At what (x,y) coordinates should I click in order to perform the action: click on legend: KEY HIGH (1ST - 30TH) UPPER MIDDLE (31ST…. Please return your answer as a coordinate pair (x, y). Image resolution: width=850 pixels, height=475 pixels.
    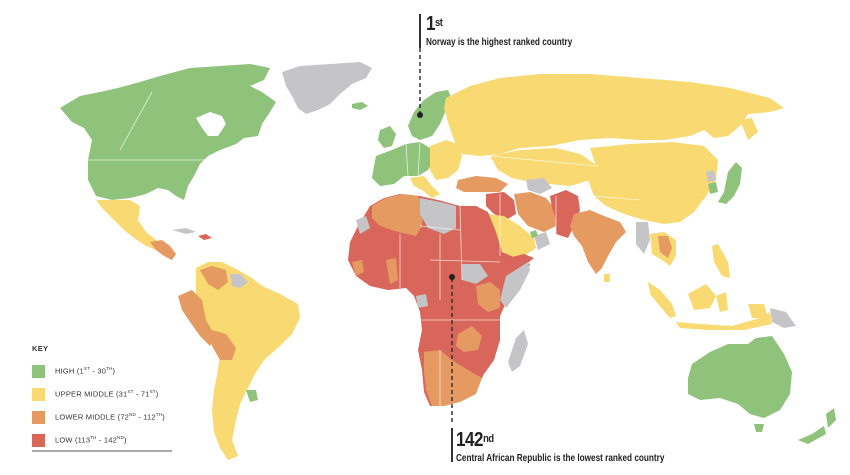
    Looking at the image, I should click on (102, 400).